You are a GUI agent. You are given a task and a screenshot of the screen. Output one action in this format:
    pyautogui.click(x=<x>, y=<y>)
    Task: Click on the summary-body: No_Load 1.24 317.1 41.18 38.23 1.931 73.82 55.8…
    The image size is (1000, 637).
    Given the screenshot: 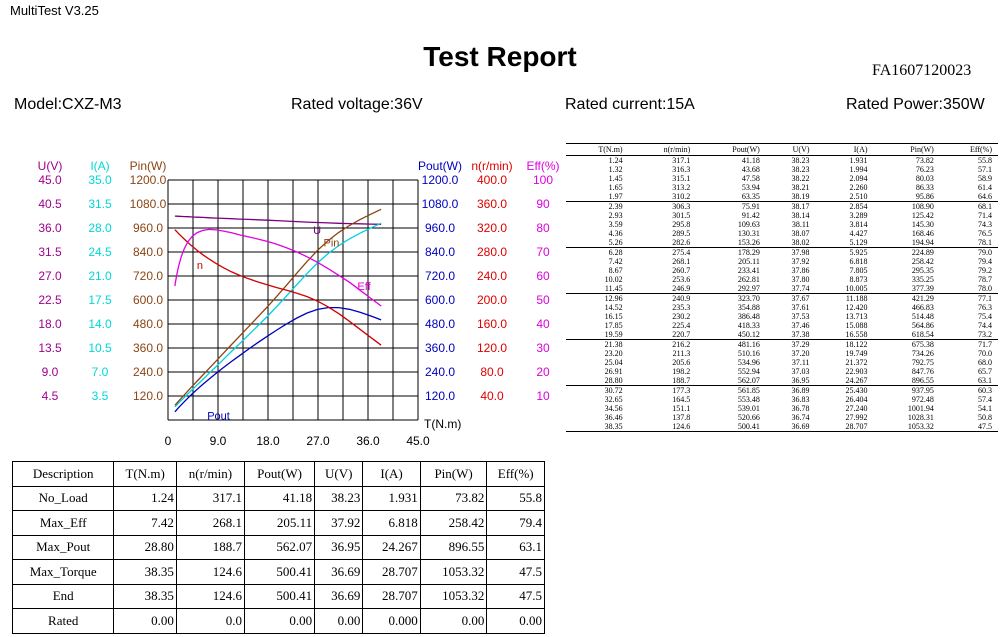 What is the action you would take?
    pyautogui.click(x=278, y=559)
    